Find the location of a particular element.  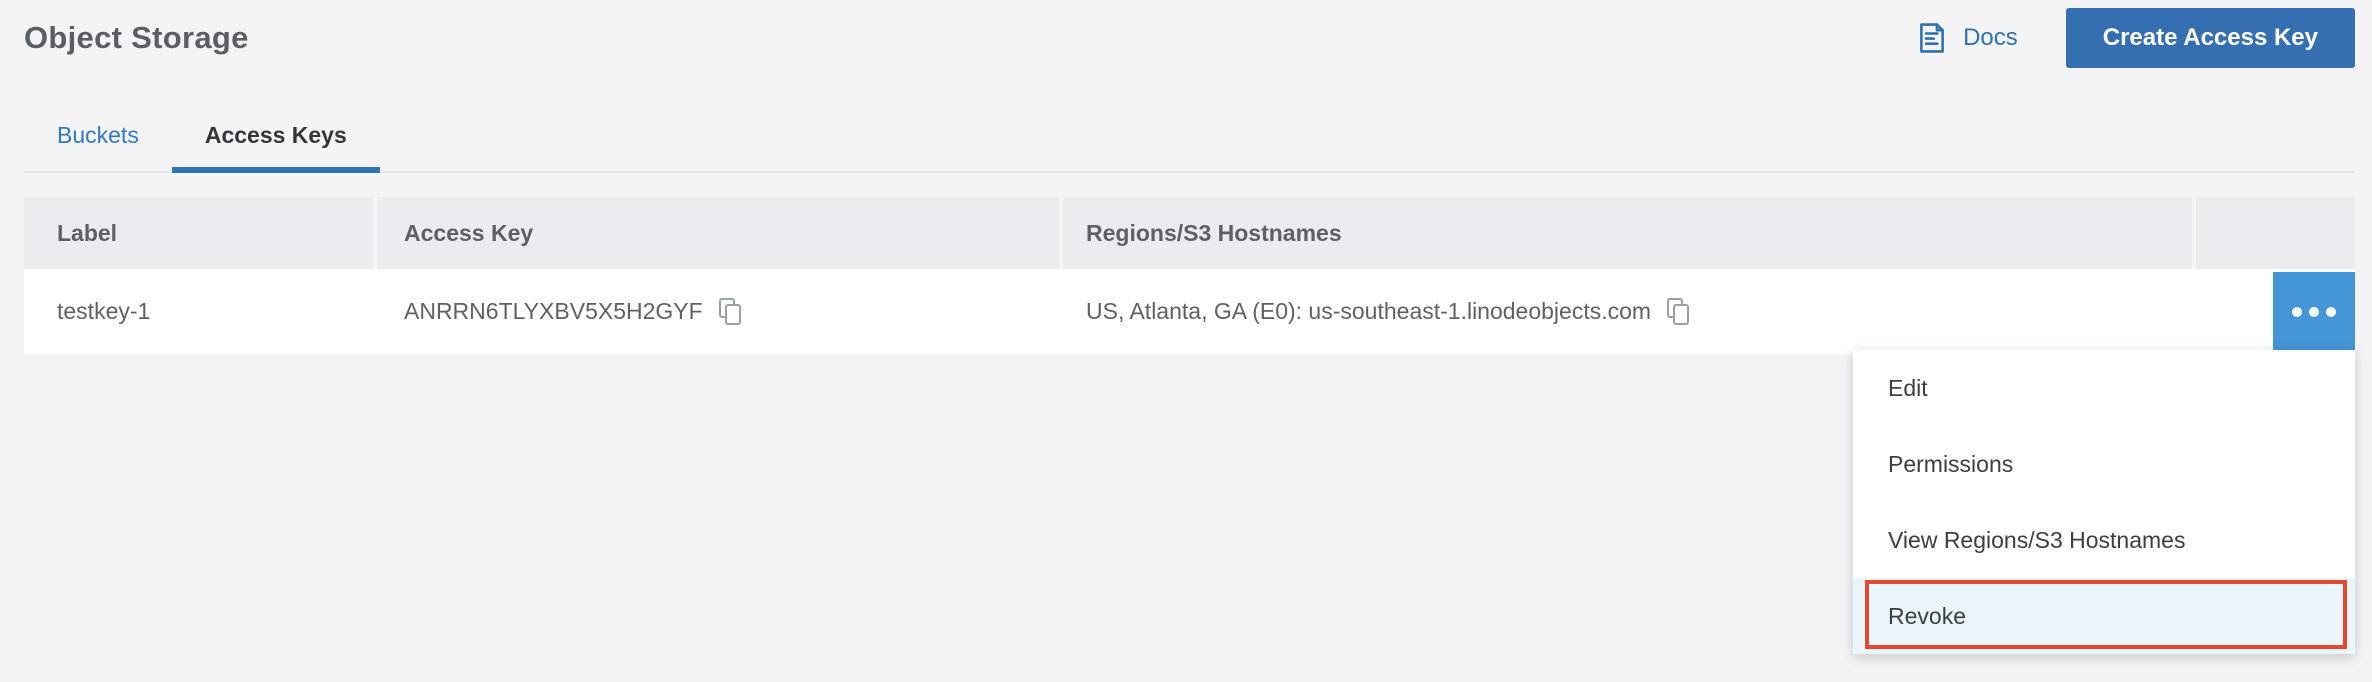

column-header-regions: Regions/S3 Hostnames is located at coordinates (1627, 233).